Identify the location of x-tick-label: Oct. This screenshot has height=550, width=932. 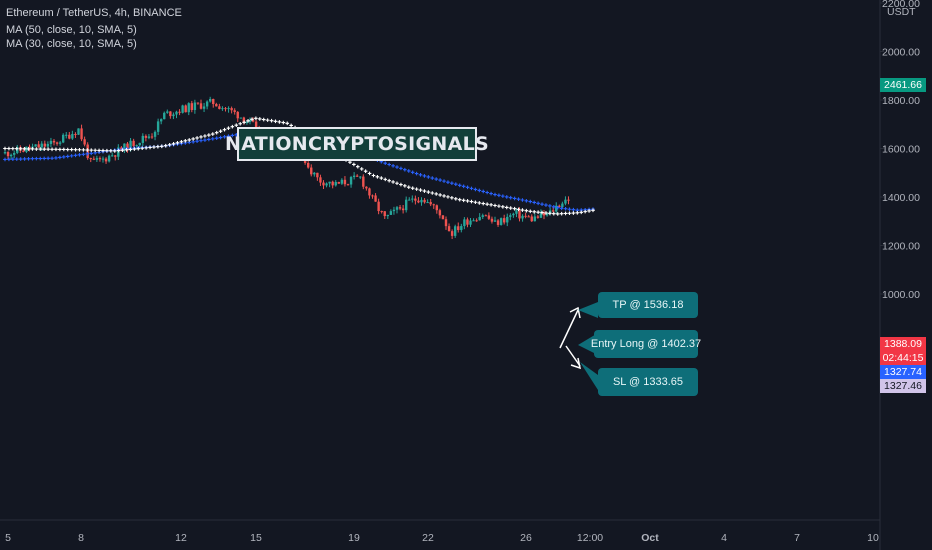
(650, 538).